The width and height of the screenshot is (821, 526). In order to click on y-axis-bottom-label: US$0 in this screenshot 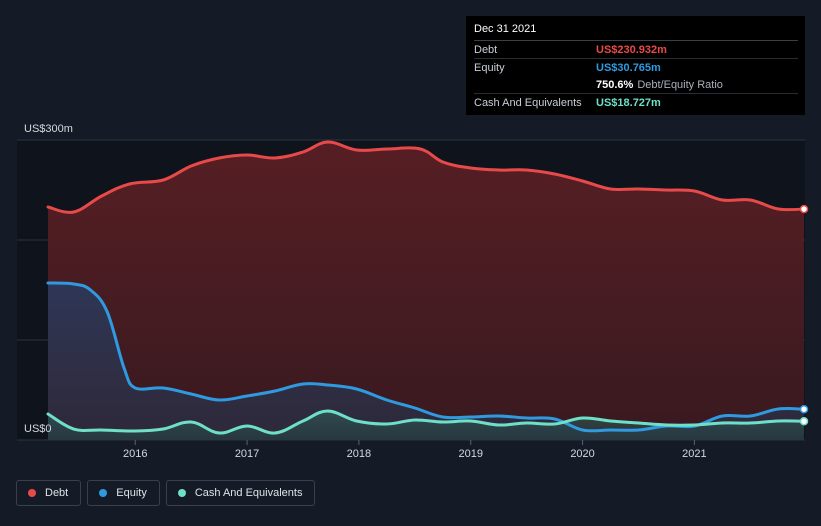, I will do `click(38, 429)`.